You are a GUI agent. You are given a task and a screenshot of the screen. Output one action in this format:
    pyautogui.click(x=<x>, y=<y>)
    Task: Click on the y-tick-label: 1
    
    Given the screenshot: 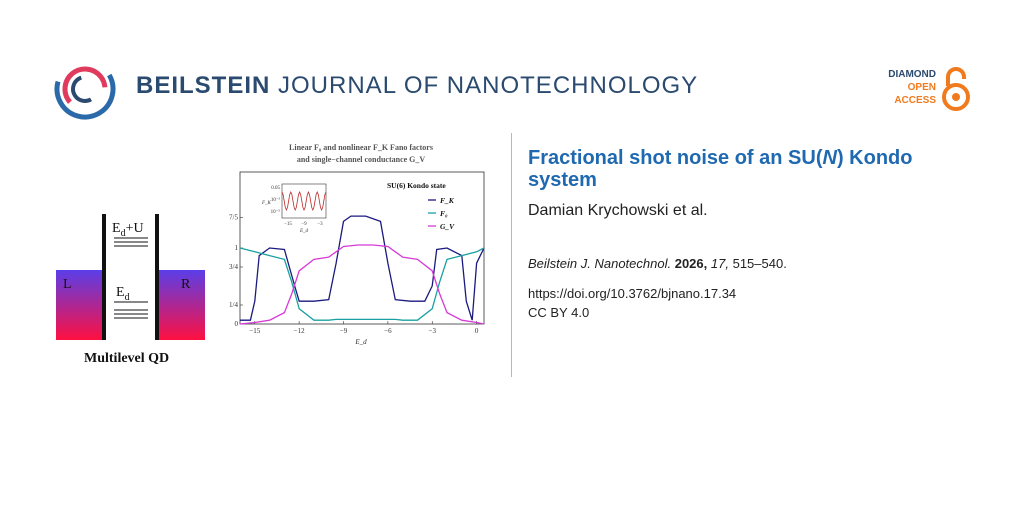 What is the action you would take?
    pyautogui.click(x=237, y=248)
    